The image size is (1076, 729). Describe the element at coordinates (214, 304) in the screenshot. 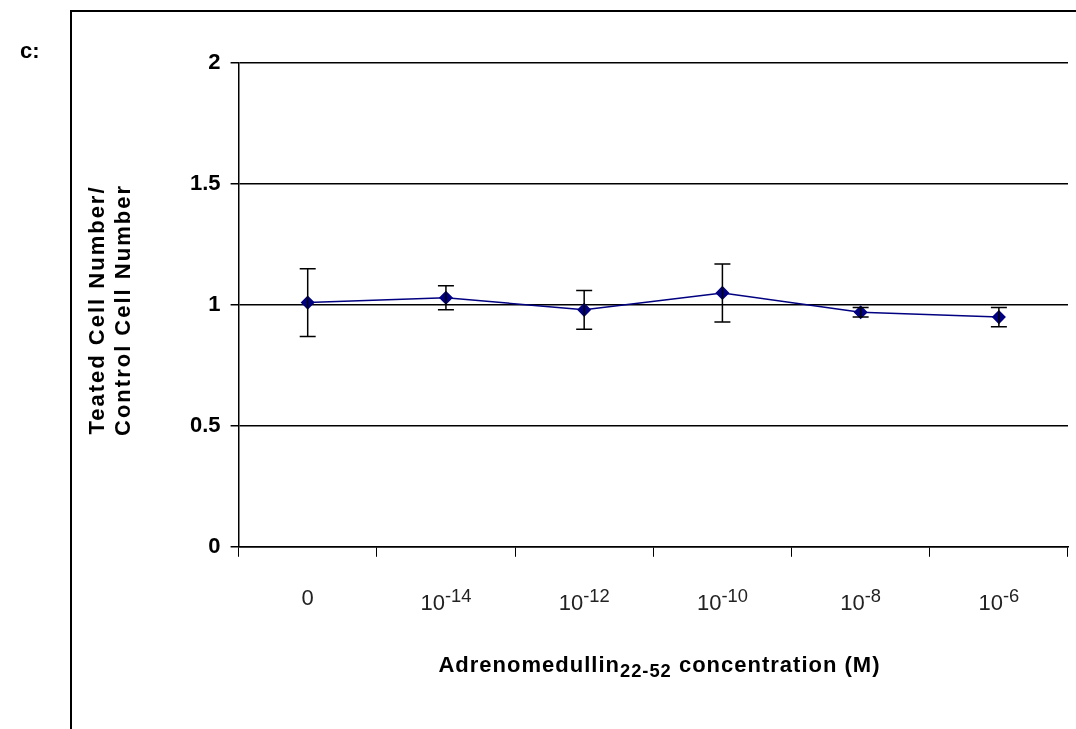

I see `y-tick-label: 1` at that location.